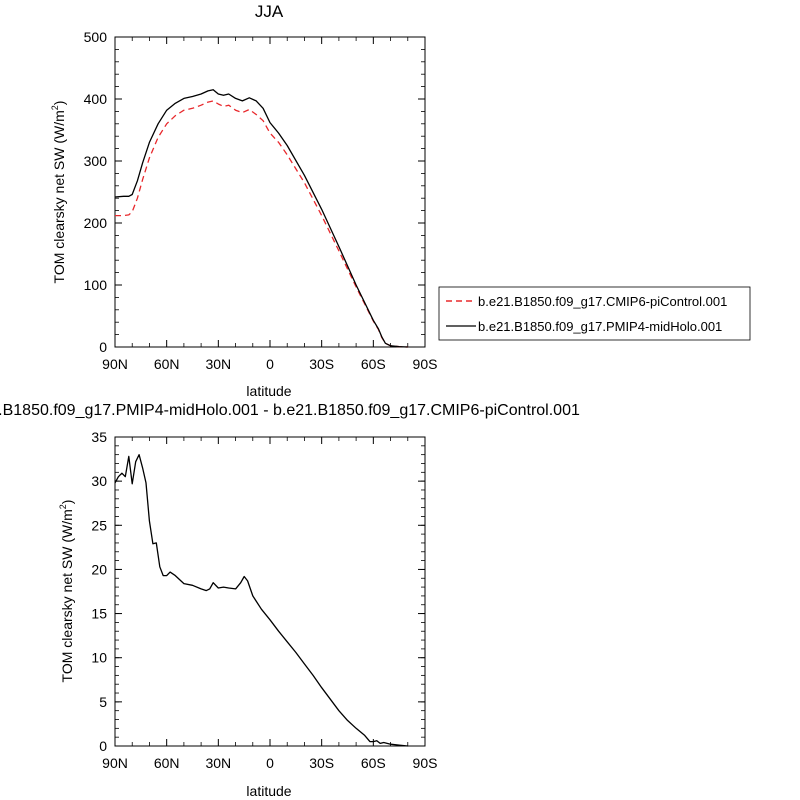 The height and width of the screenshot is (800, 800). I want to click on legend-label-picontrol: b.e21.B1850.f09_g17.CMIP6-piControl.001, so click(602, 301).